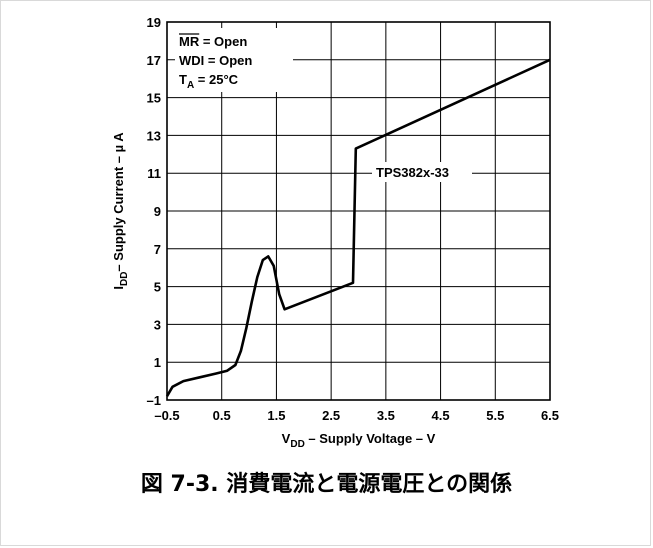 The image size is (653, 548). What do you see at coordinates (166, 415) in the screenshot?
I see `x-tick-label: –0.5` at bounding box center [166, 415].